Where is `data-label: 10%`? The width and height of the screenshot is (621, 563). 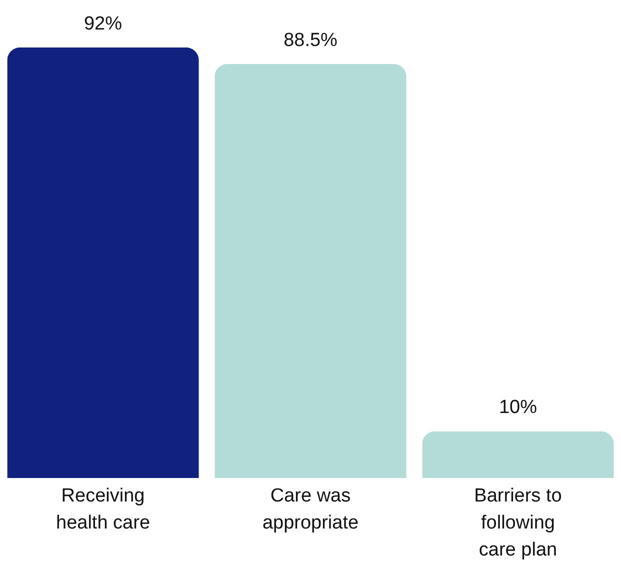
data-label: 10% is located at coordinates (518, 407).